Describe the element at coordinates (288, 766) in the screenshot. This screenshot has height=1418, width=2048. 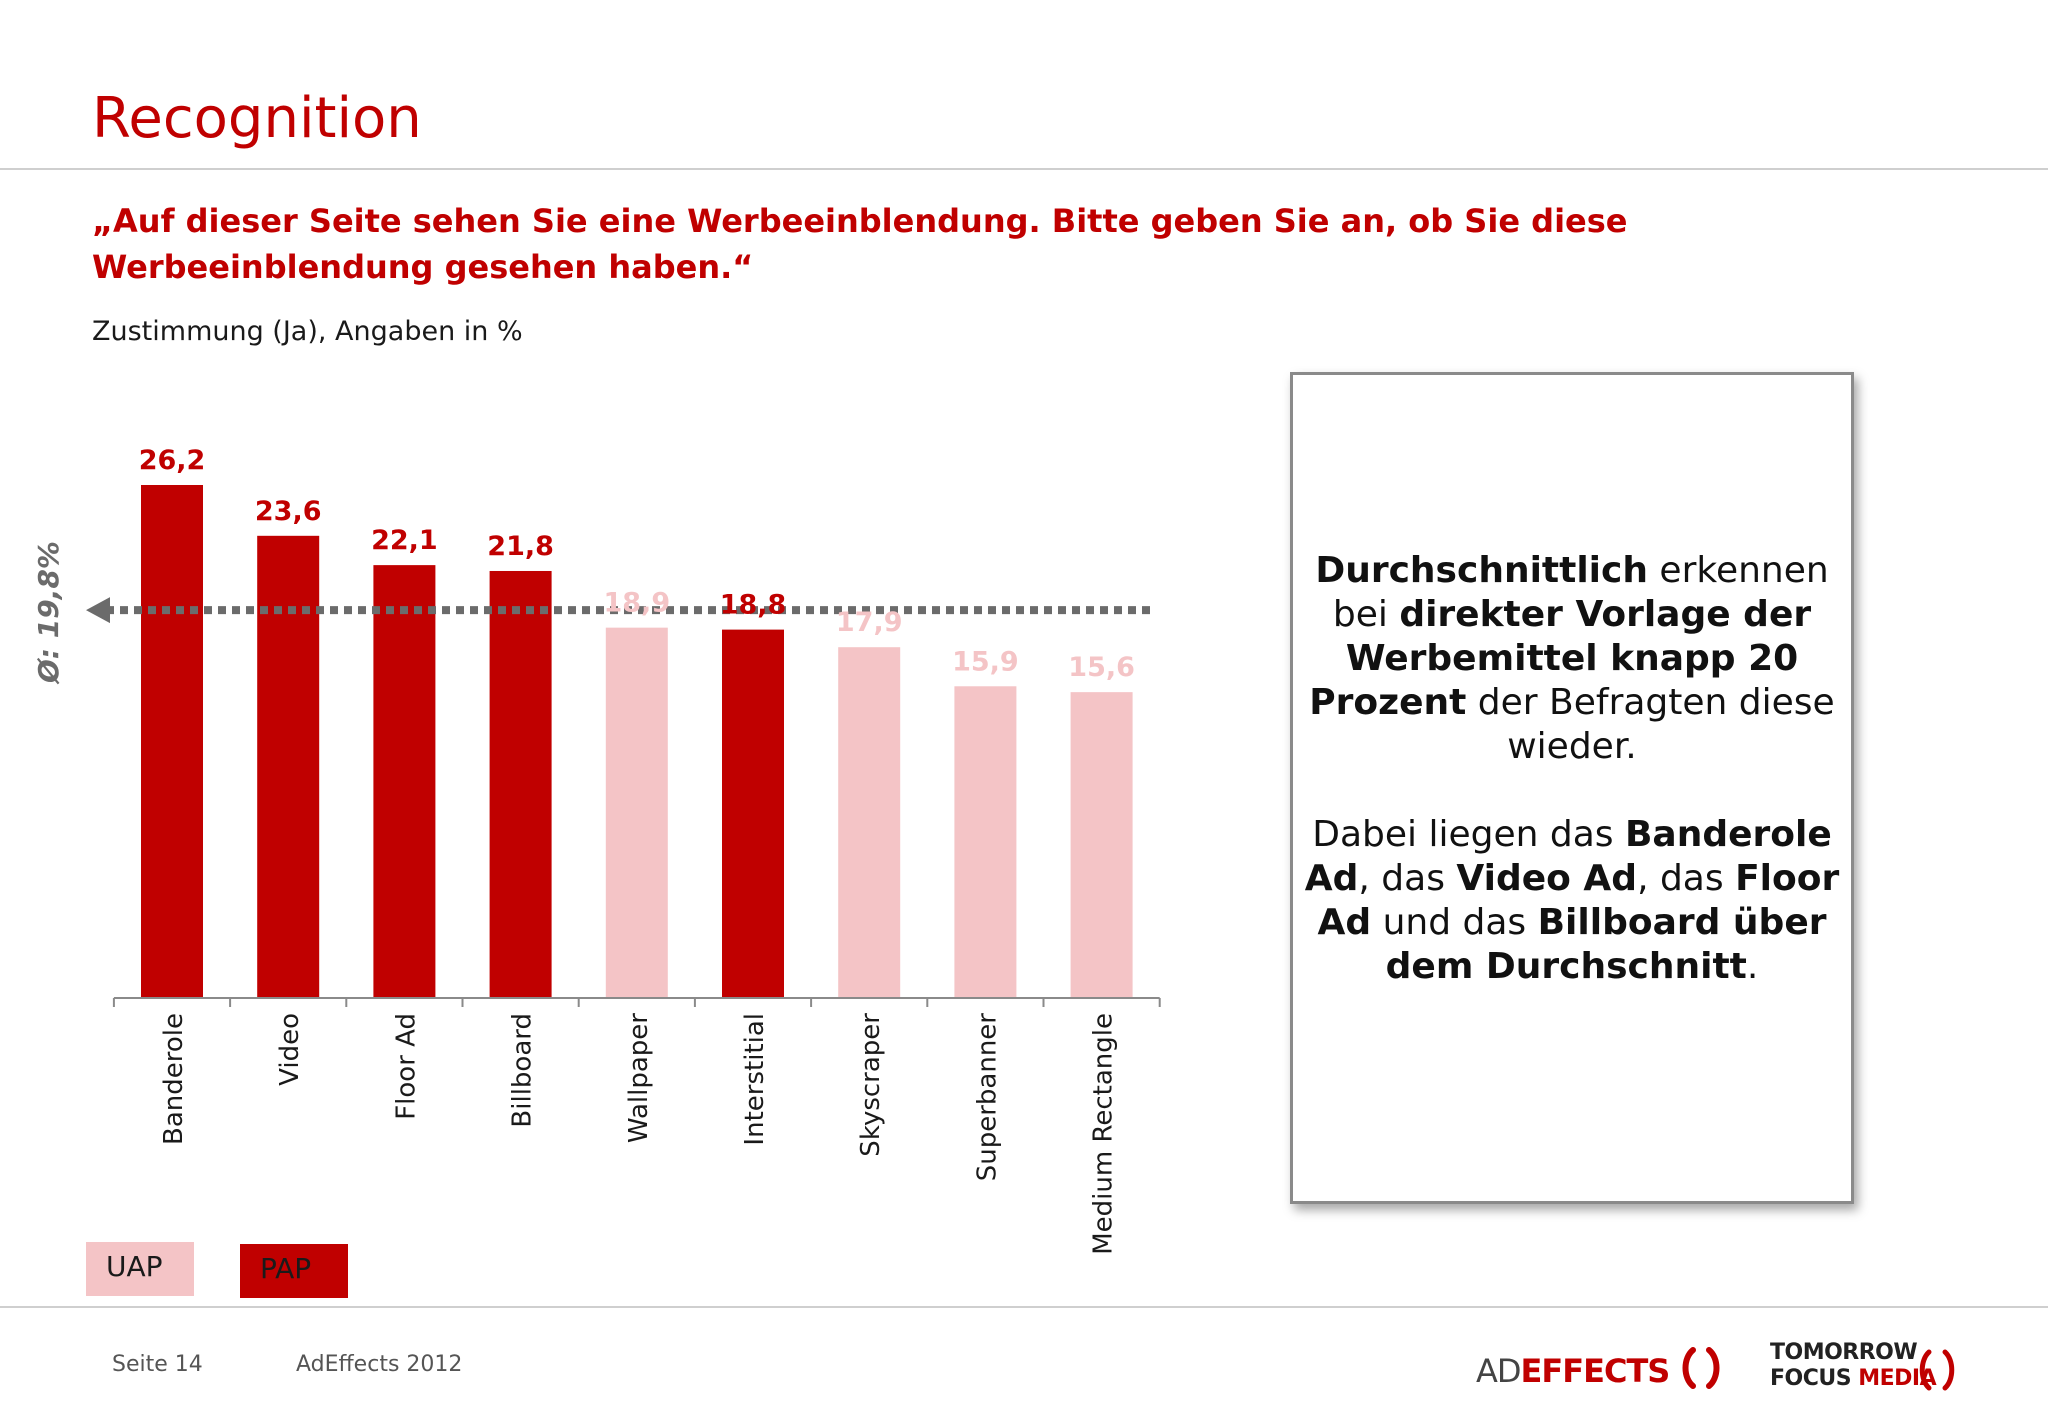
I see `bar-video` at that location.